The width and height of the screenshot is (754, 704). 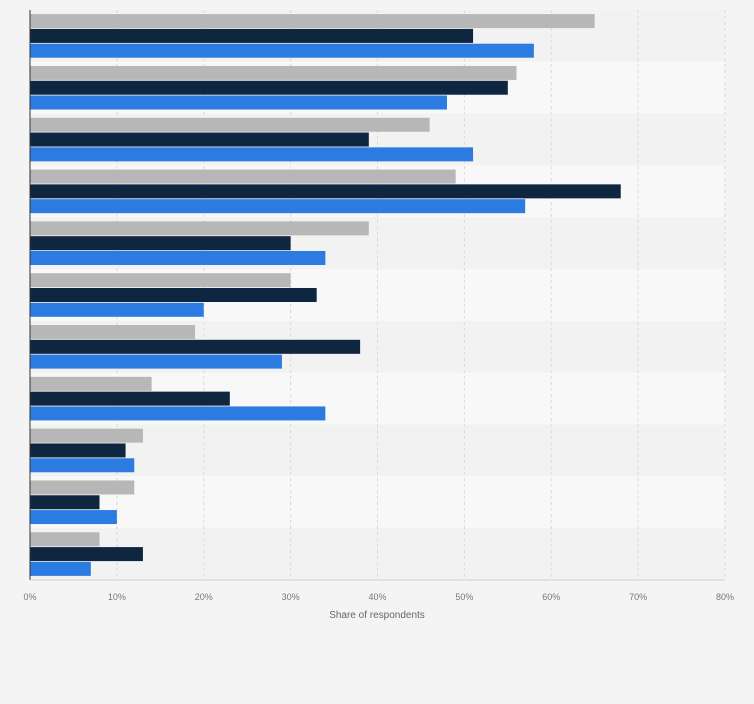 I want to click on x-tick-label: 50%, so click(x=464, y=597).